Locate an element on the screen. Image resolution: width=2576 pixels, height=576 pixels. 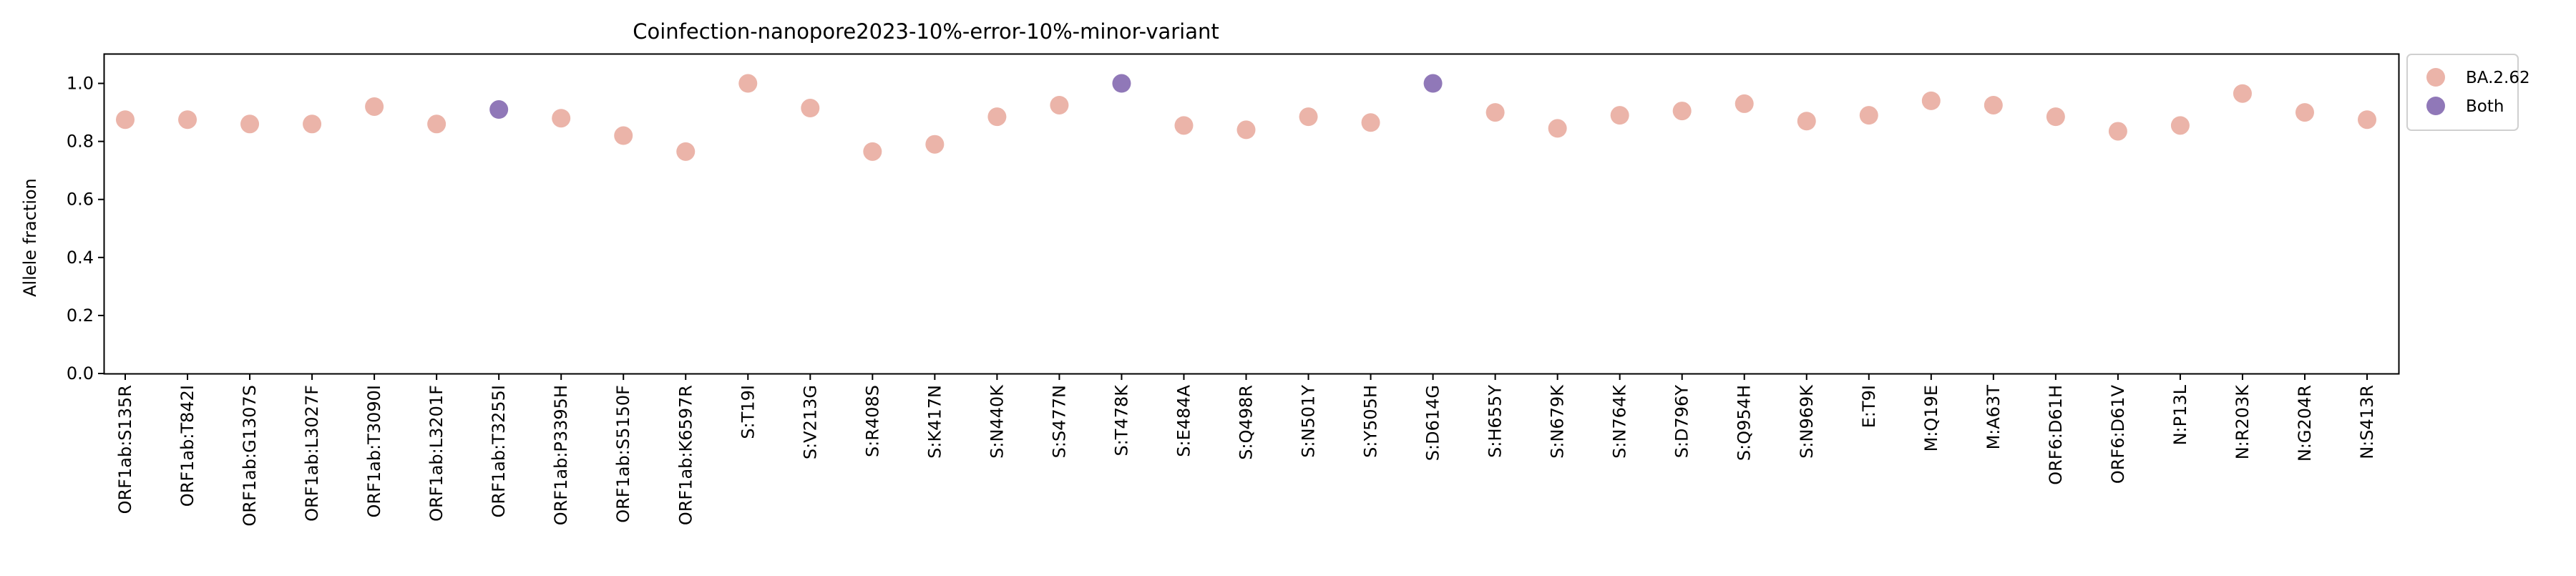
y-tick-label: 0.8 is located at coordinates (80, 142).